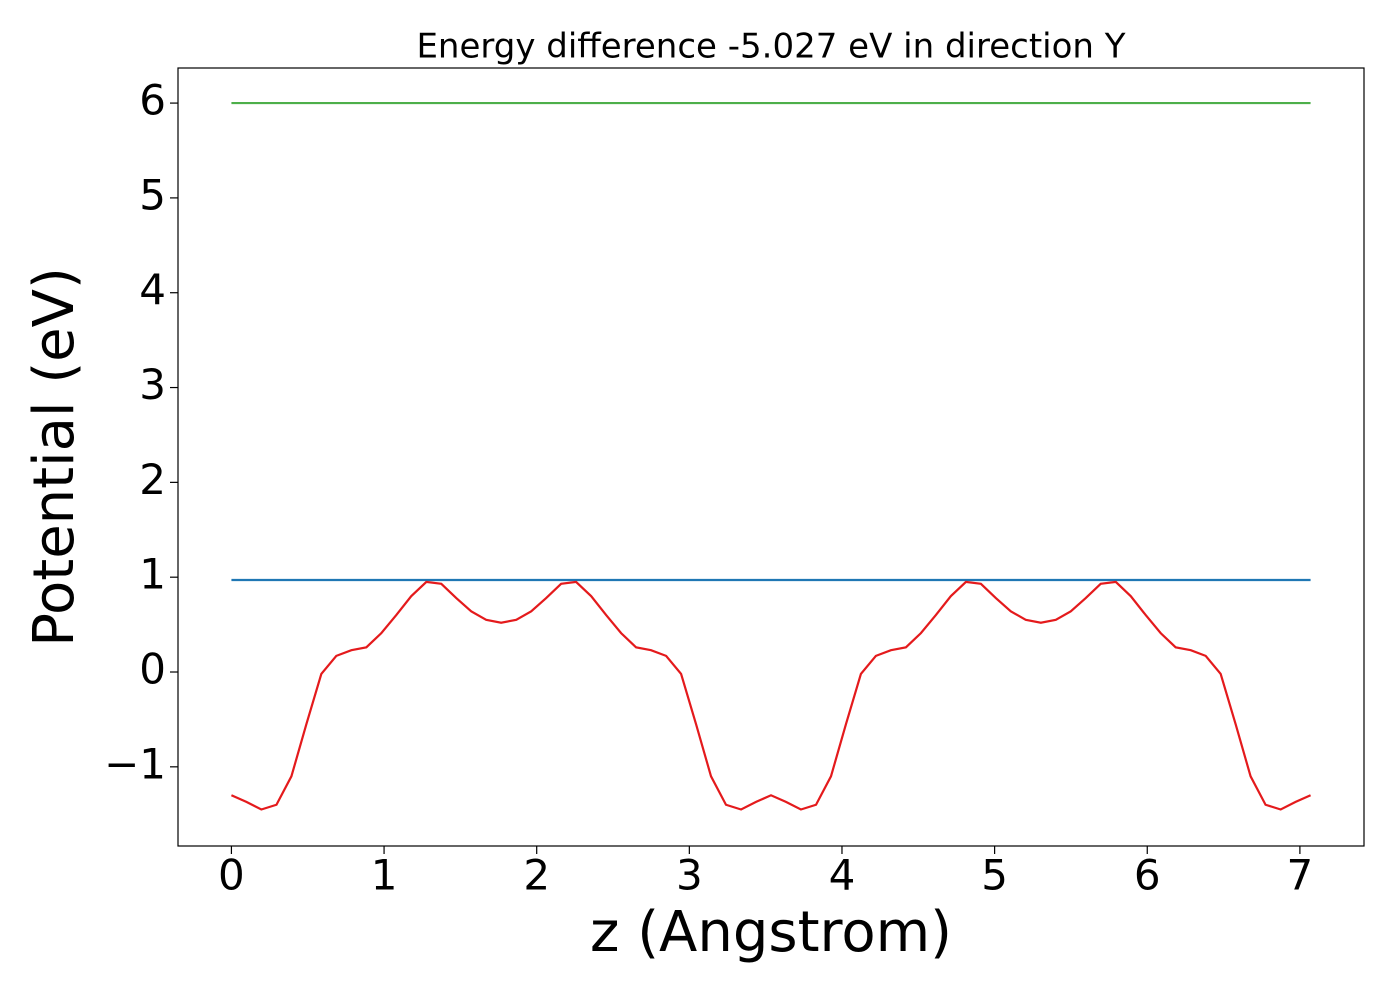 The width and height of the screenshot is (1400, 1000). Describe the element at coordinates (384, 875) in the screenshot. I see `x-tick-label: 1` at that location.